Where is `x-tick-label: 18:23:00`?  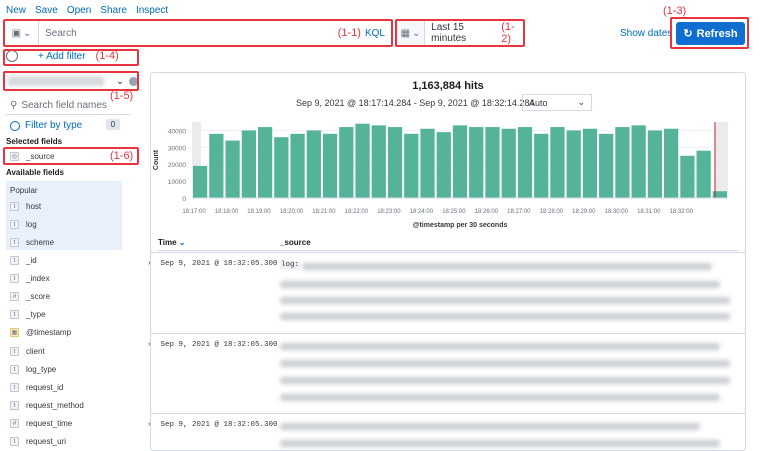
x-tick-label: 18:23:00 is located at coordinates (389, 212).